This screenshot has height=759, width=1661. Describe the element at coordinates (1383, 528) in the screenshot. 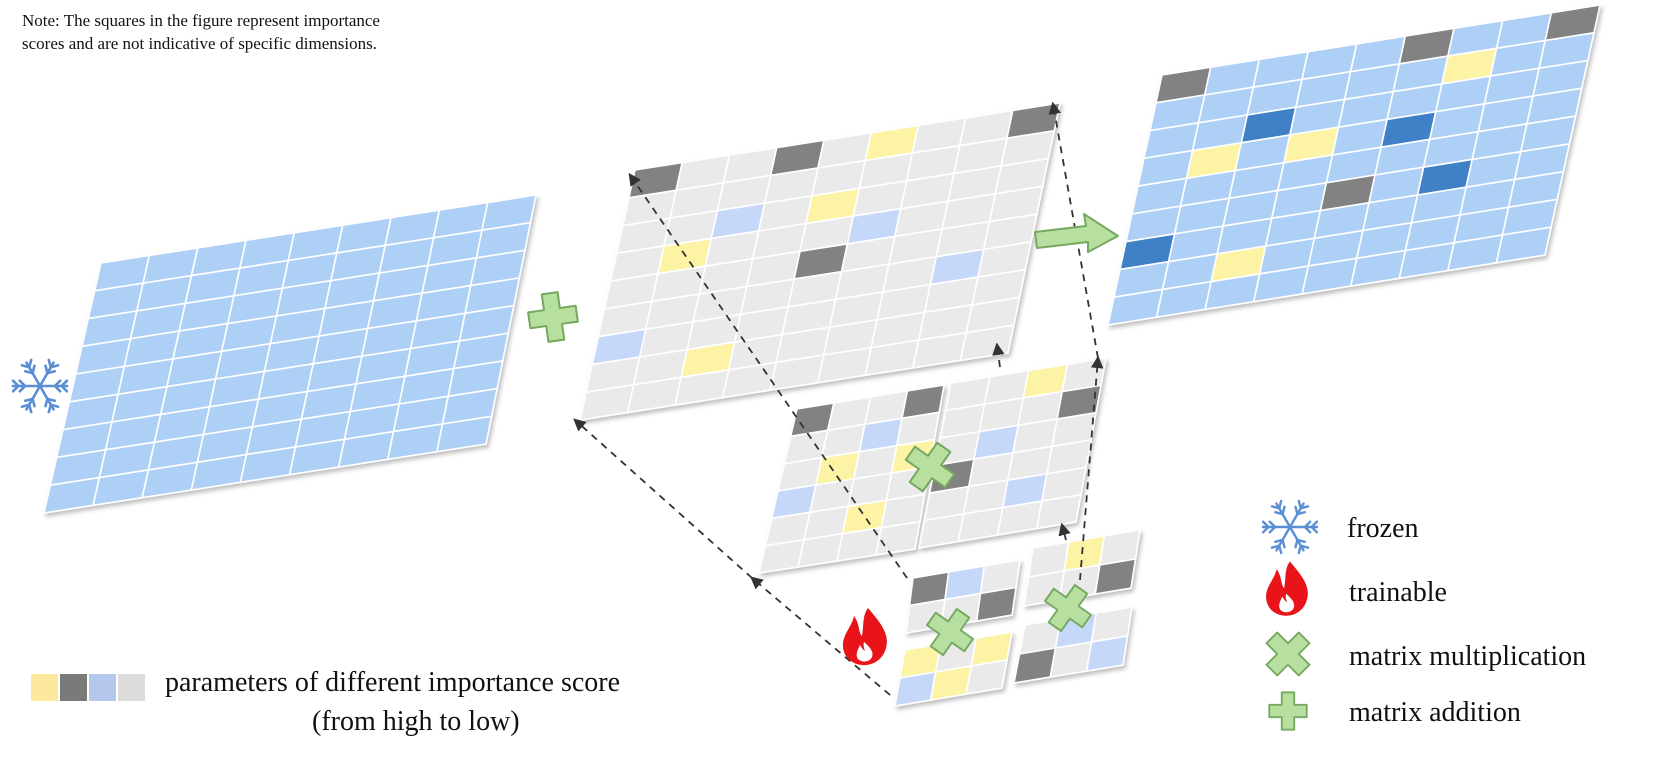

I see `legend-frozen-label: frozen` at that location.